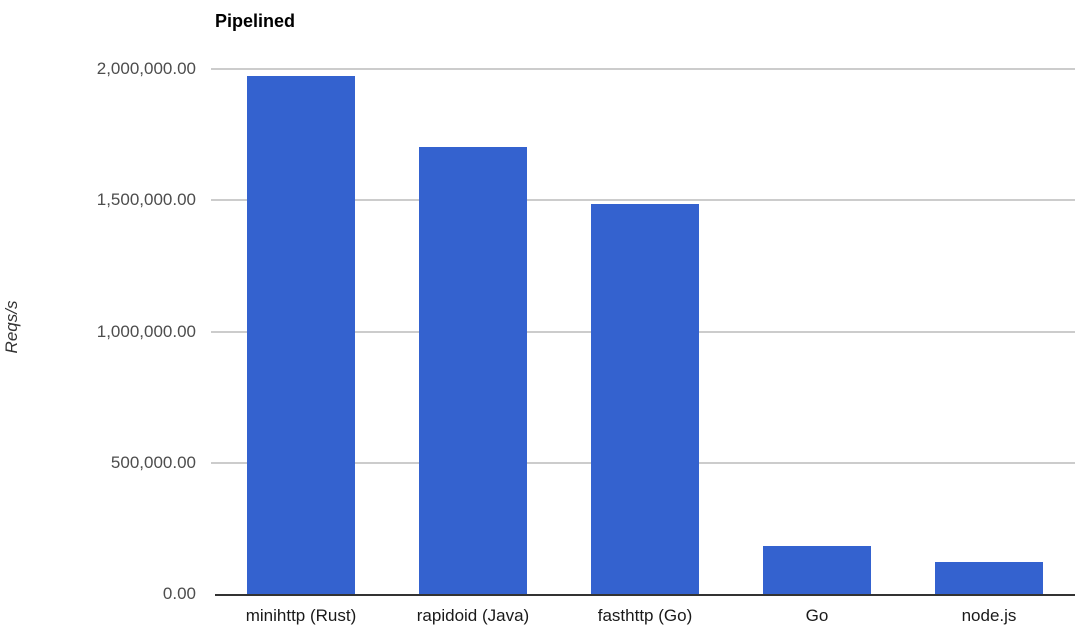 The height and width of the screenshot is (641, 1080). I want to click on bar-node-js, so click(989, 577).